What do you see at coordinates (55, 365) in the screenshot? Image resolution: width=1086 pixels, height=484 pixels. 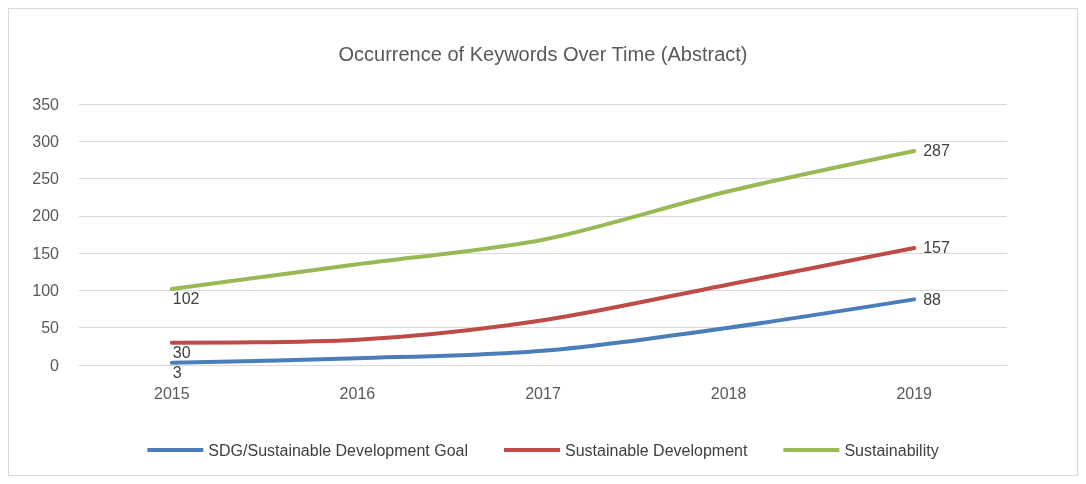 I see `y-tick-label: 0` at bounding box center [55, 365].